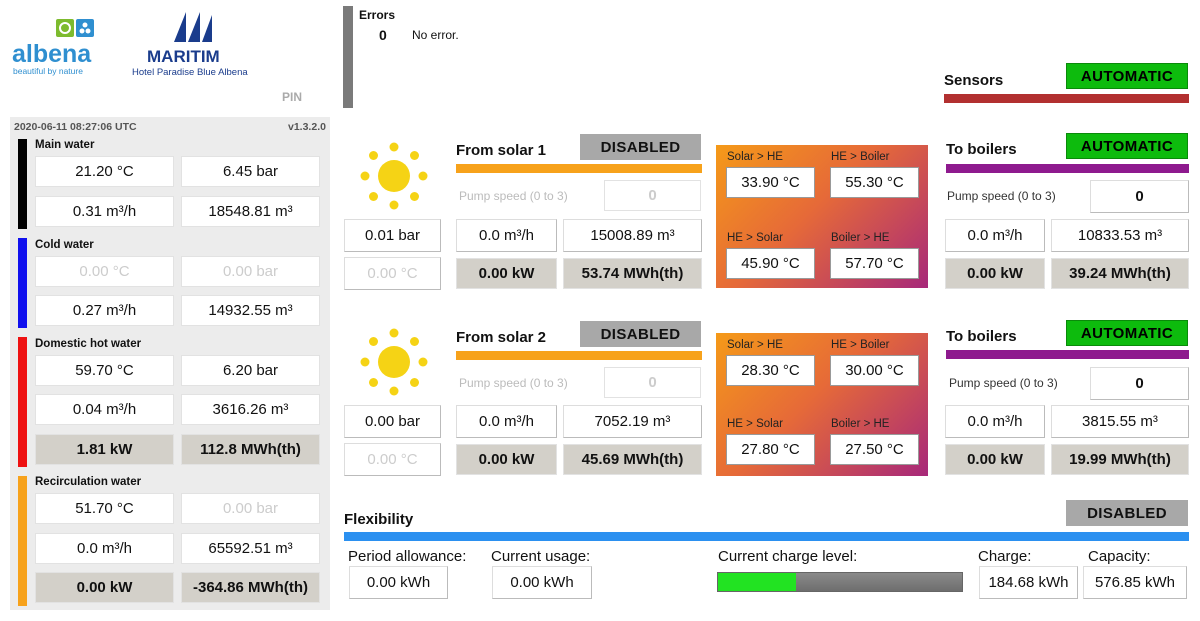 Image resolution: width=1200 pixels, height=621 pixels. I want to click on recirc-temp: 51.70 °C, so click(104, 508).